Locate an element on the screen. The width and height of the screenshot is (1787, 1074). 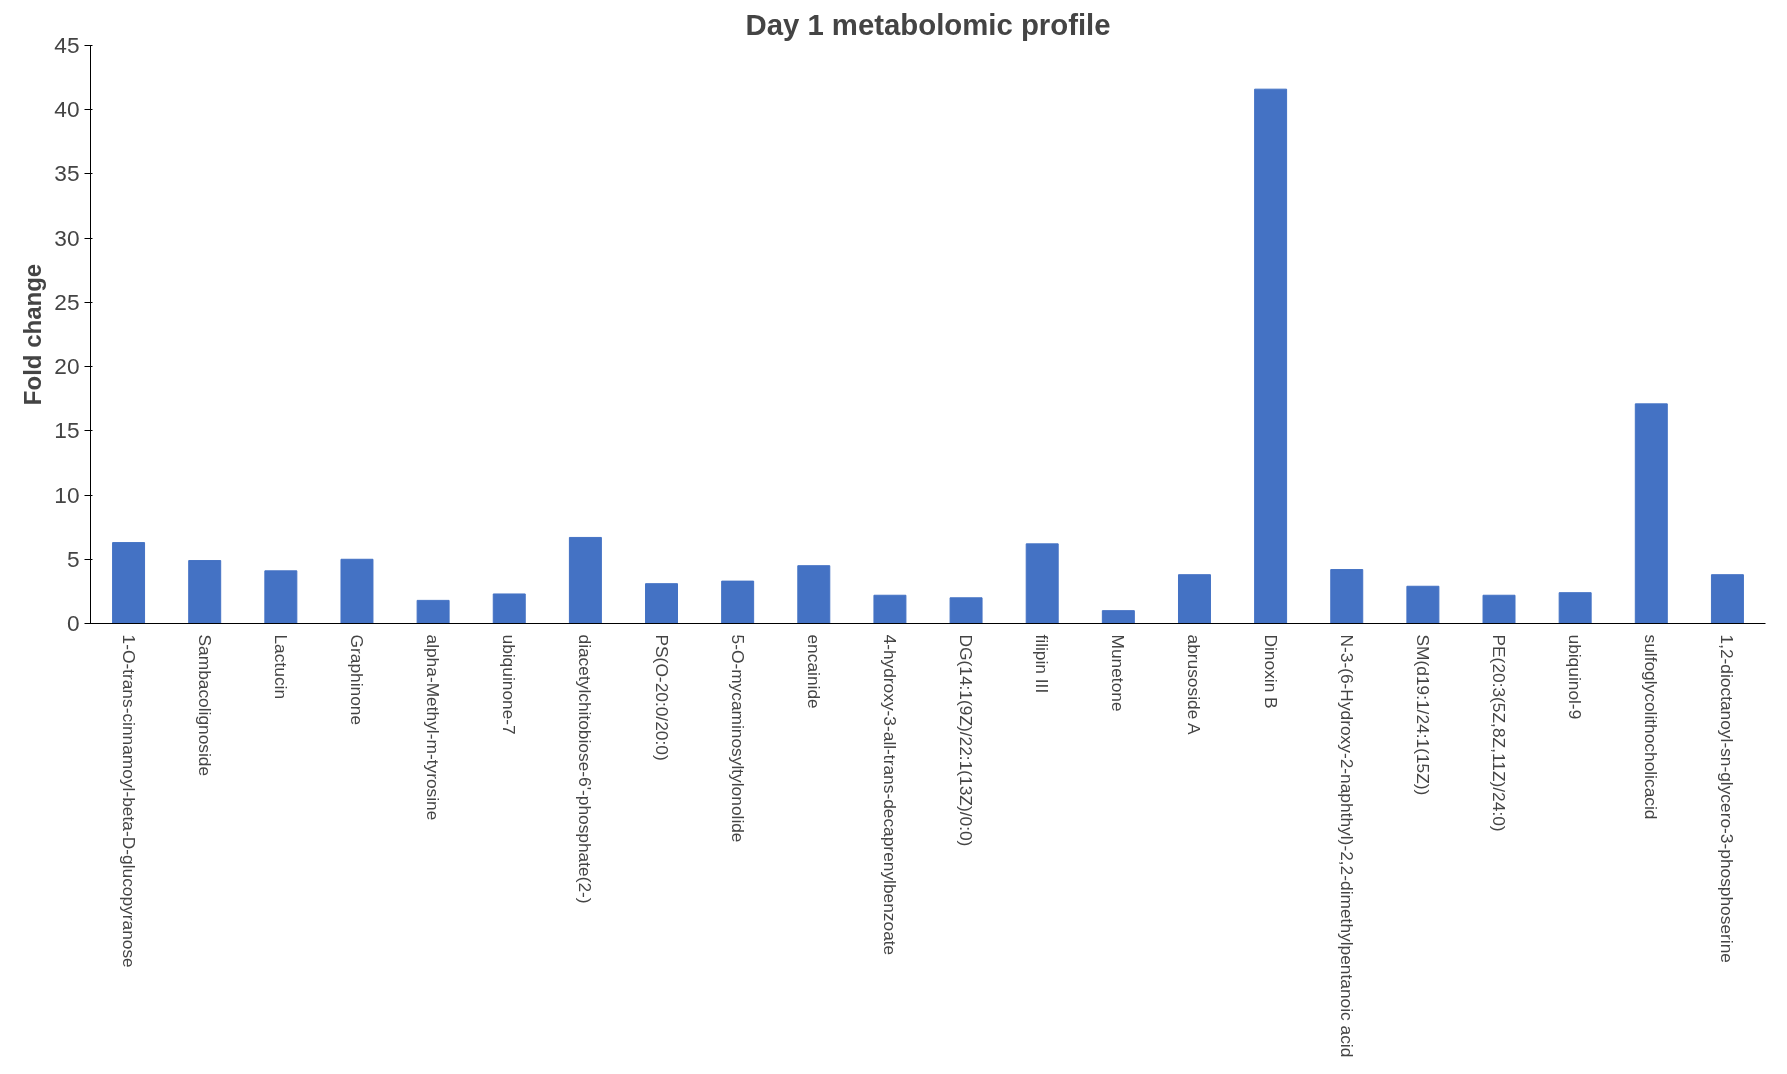
x-tick-label: 1,2-dioctanoyl-sn-glycero-3-phosphoserine is located at coordinates (1727, 798).